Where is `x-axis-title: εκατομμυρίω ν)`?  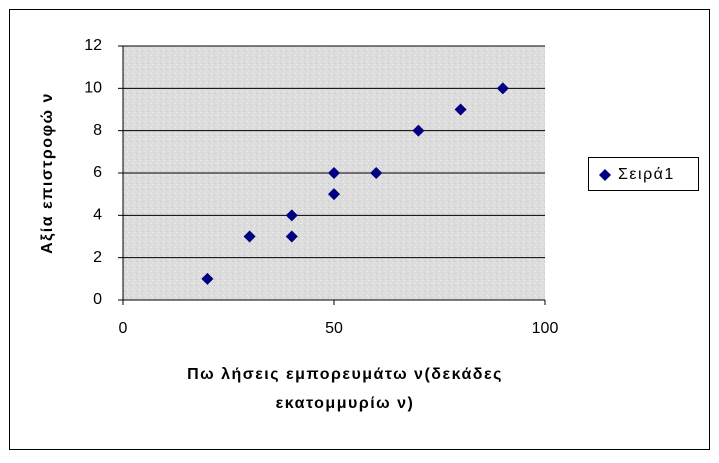
x-axis-title: εκατομμυρίω ν) is located at coordinates (345, 403).